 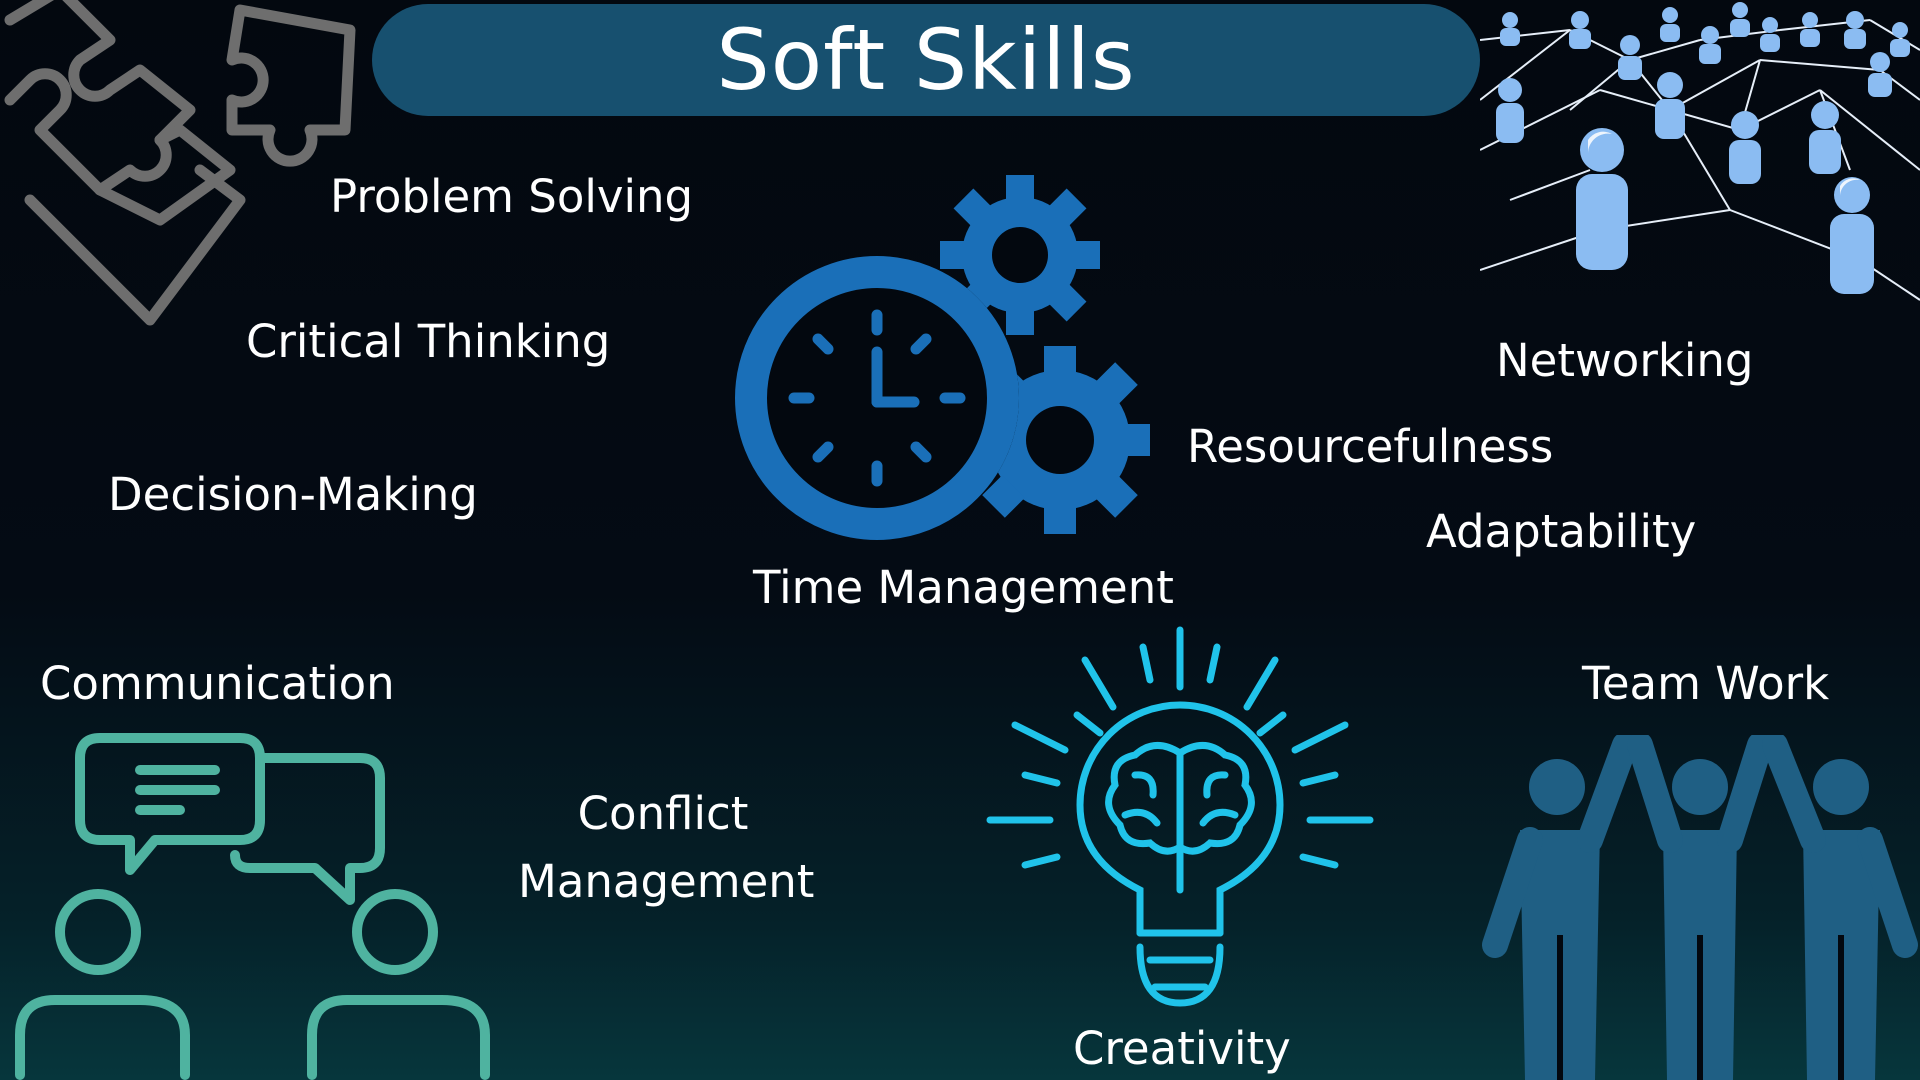 I want to click on skill-critical-thinking: Critical Thinking, so click(x=428, y=341).